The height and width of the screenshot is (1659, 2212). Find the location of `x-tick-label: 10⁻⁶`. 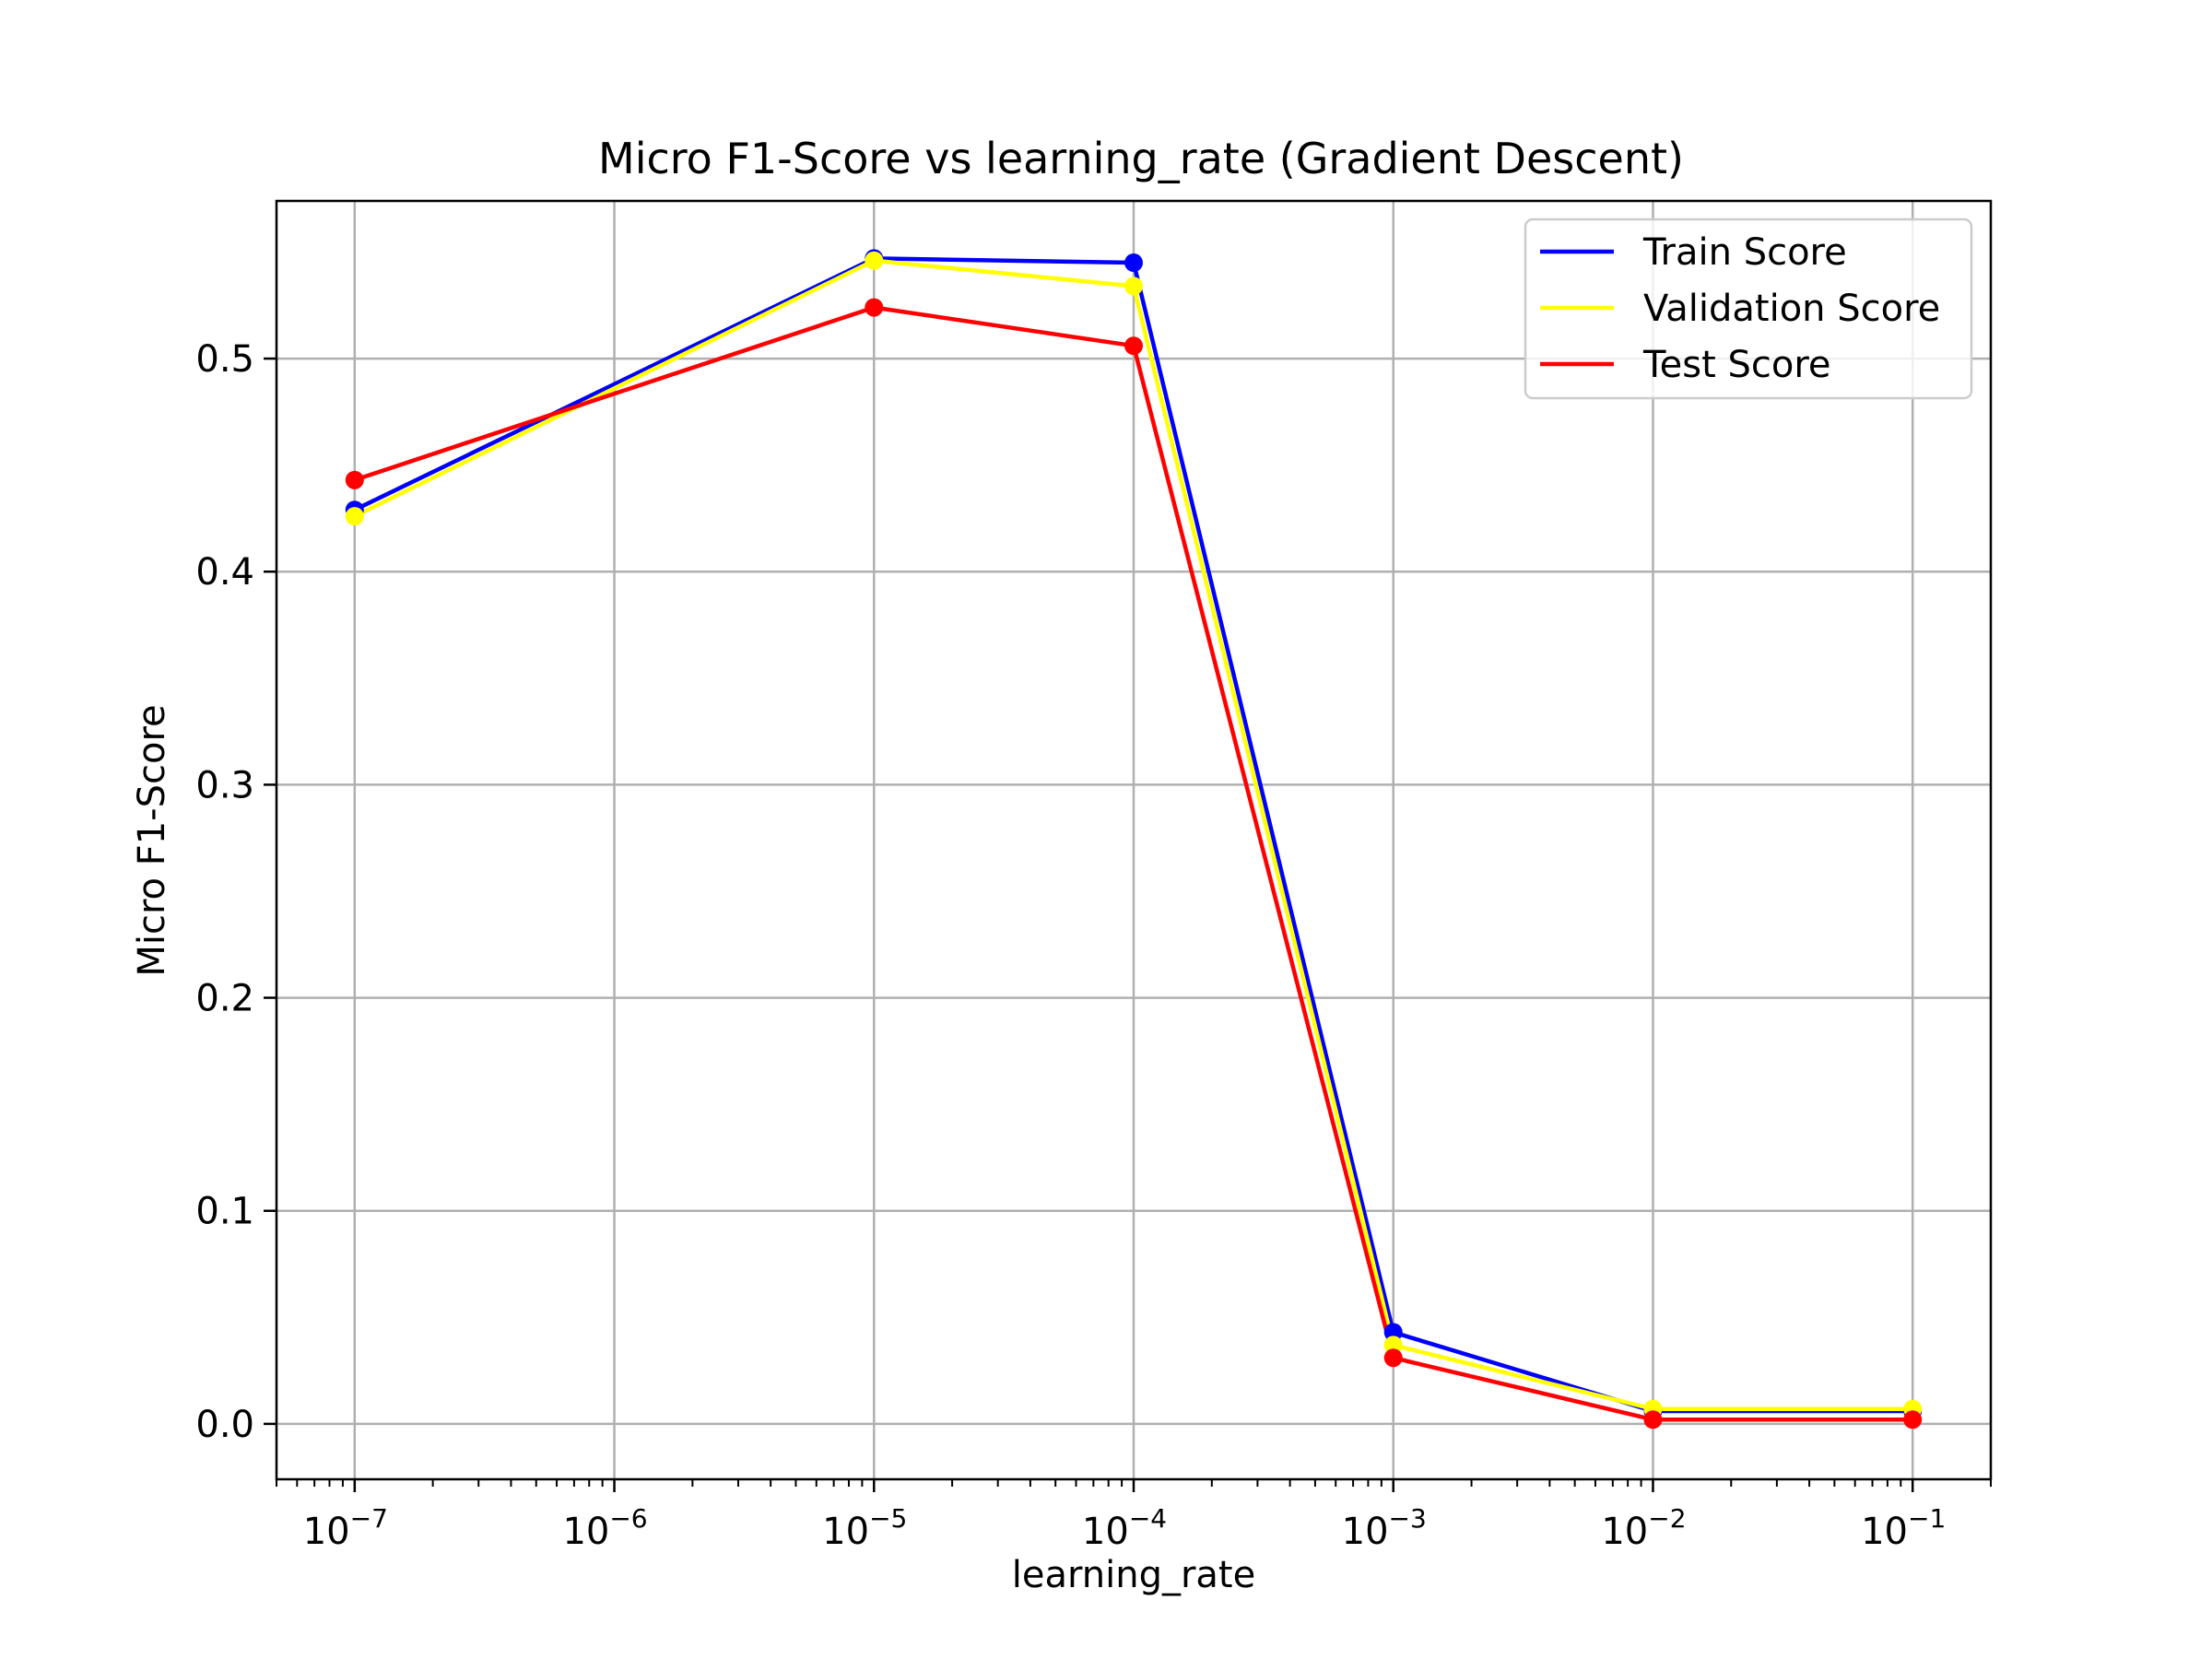

x-tick-label: 10⁻⁶ is located at coordinates (604, 1528).